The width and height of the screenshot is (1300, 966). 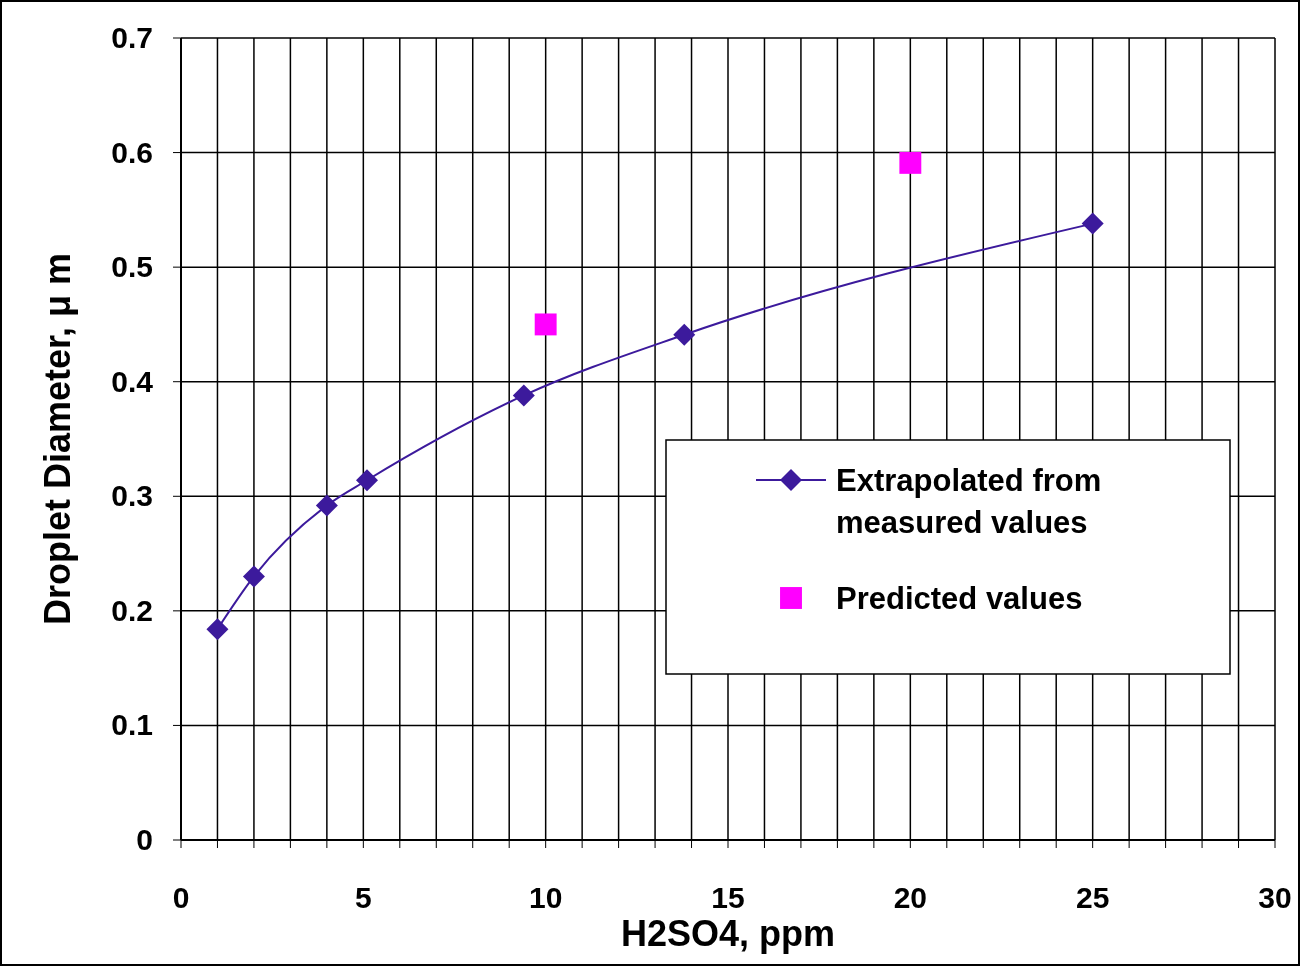 I want to click on y-tick-label: 0.1, so click(x=132, y=725).